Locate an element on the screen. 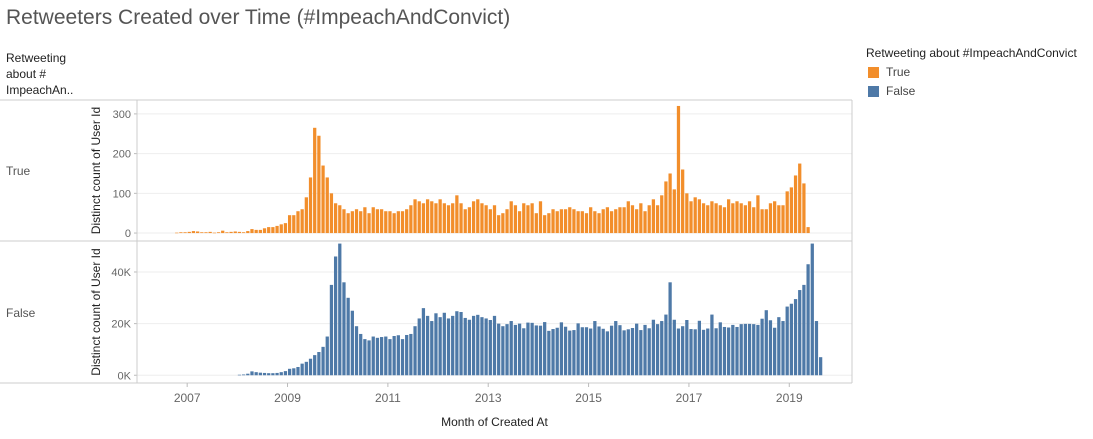 Image resolution: width=1093 pixels, height=439 pixels. x-axis-title: Month of Created At is located at coordinates (494, 422).